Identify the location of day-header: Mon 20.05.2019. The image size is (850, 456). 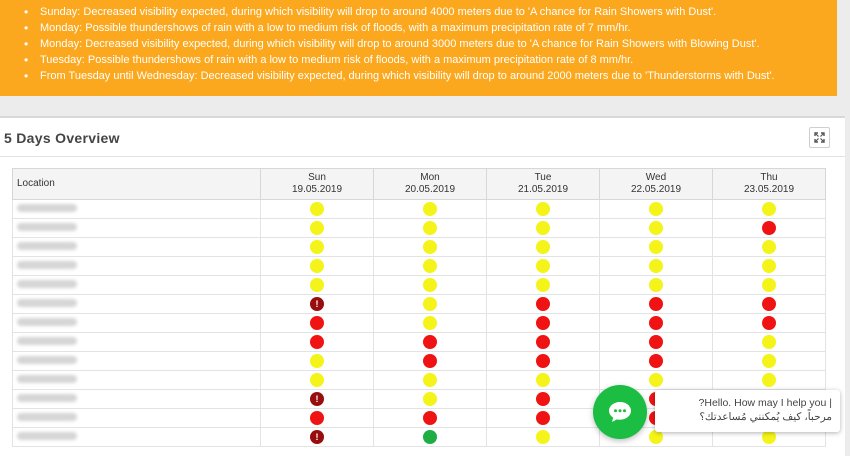
(430, 184).